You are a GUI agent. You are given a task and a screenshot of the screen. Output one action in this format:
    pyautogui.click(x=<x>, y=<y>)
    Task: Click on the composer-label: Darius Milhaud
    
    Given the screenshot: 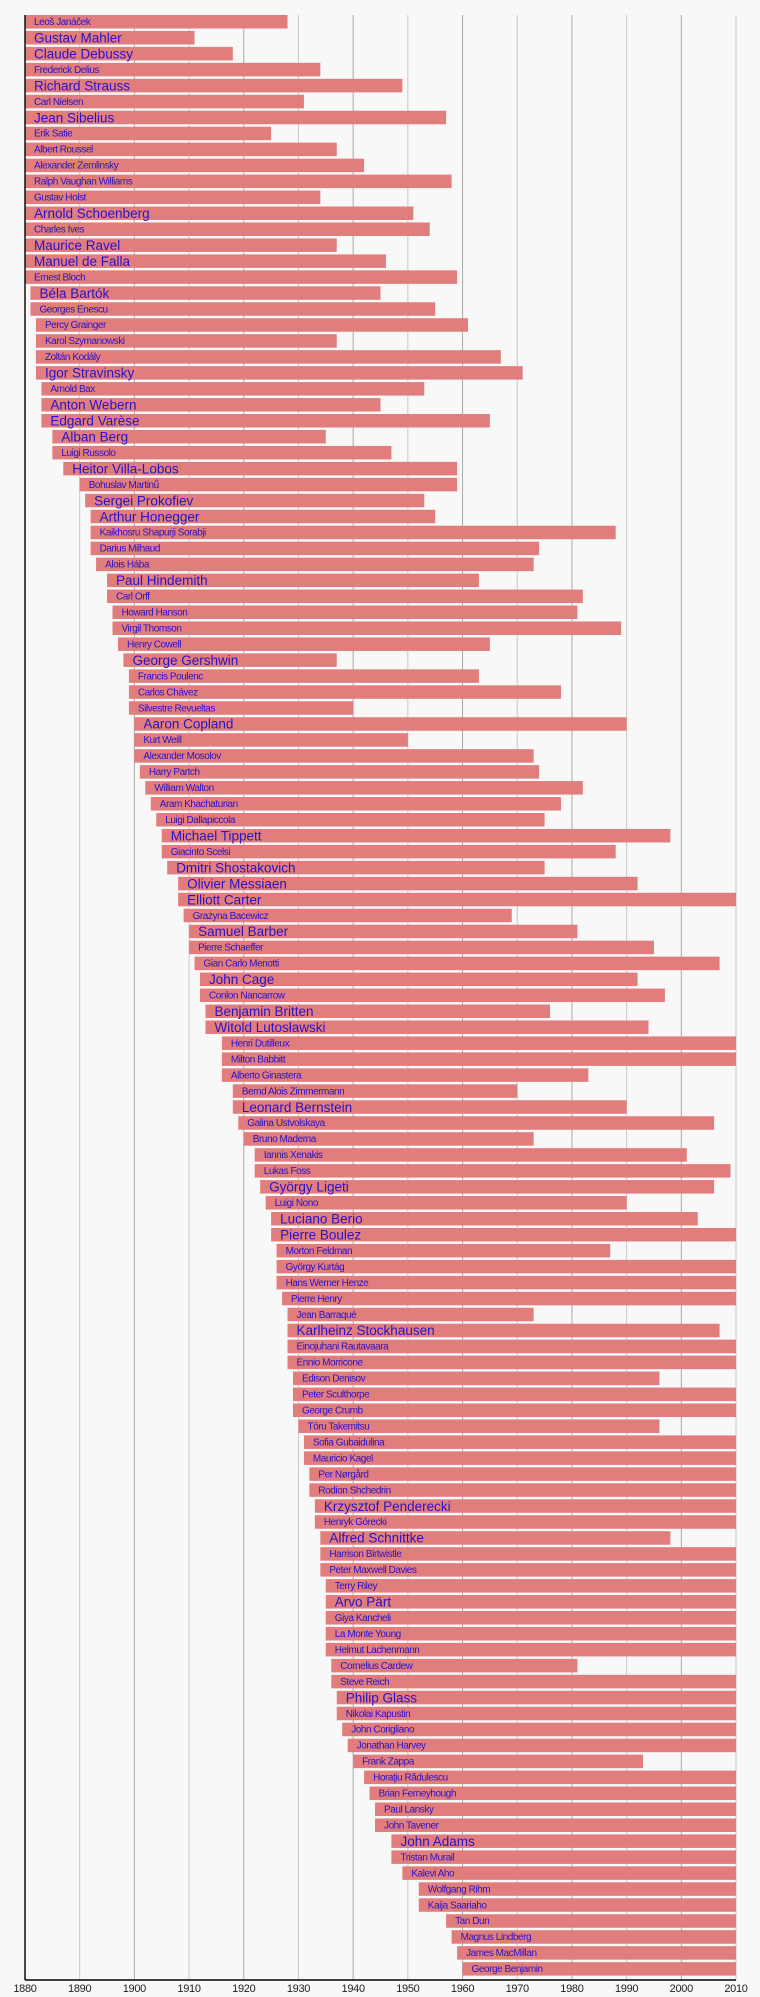 What is the action you would take?
    pyautogui.click(x=130, y=549)
    